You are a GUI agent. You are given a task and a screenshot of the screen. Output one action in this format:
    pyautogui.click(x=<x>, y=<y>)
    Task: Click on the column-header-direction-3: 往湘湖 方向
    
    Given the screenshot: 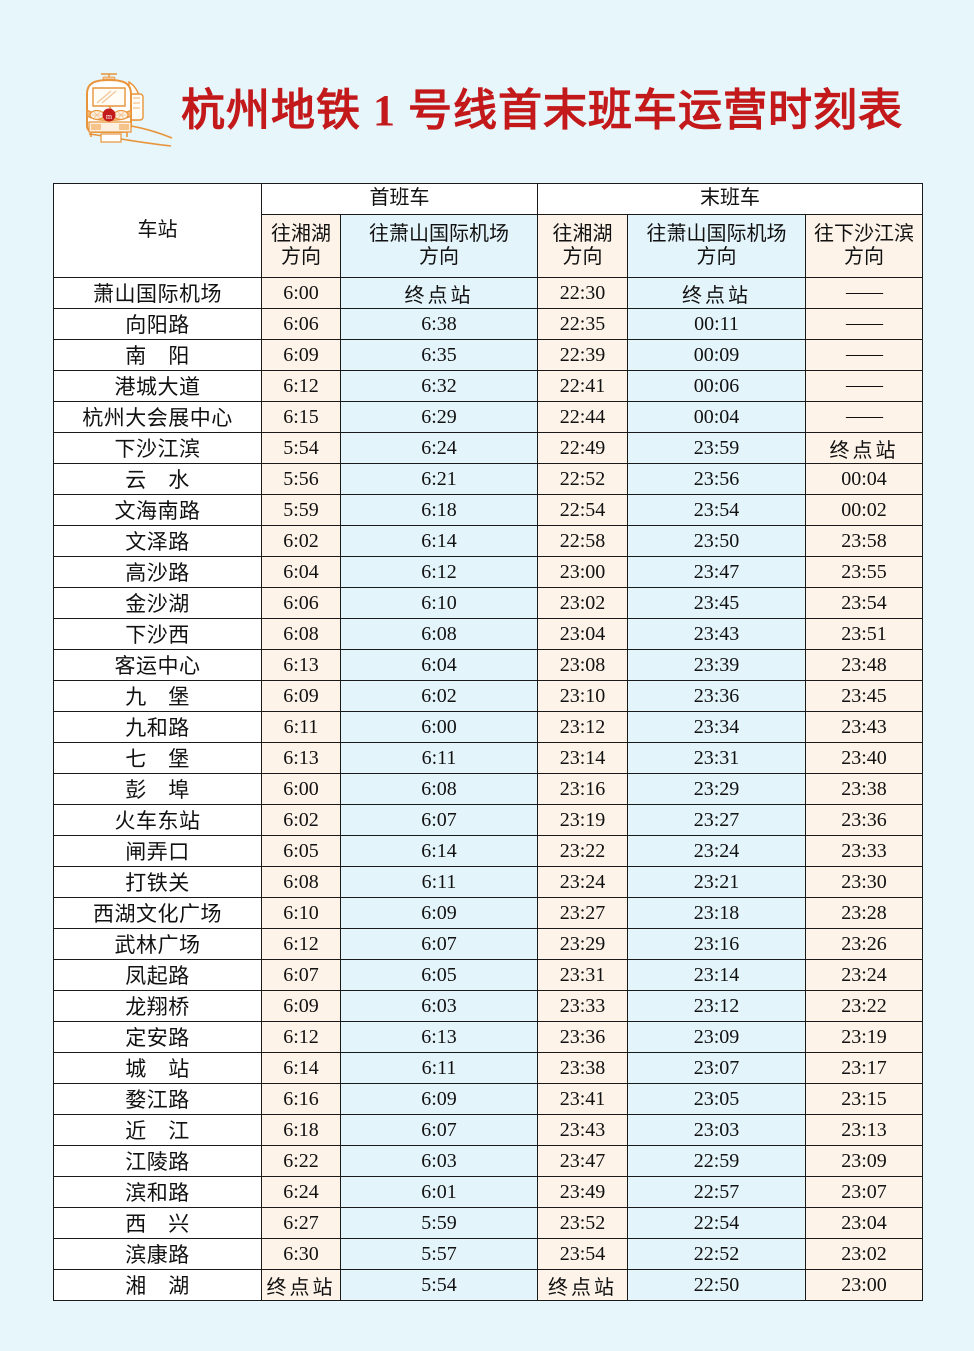 What is the action you would take?
    pyautogui.click(x=582, y=246)
    